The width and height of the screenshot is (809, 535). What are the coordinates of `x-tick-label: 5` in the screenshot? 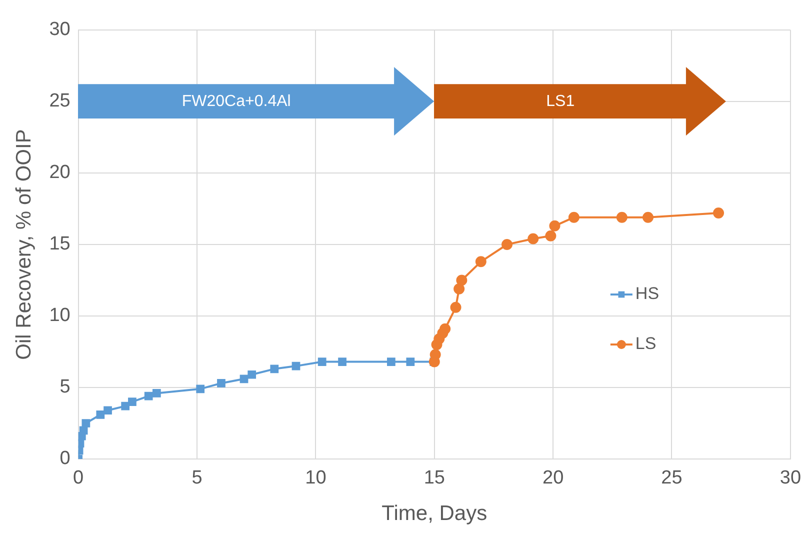 It's located at (197, 478).